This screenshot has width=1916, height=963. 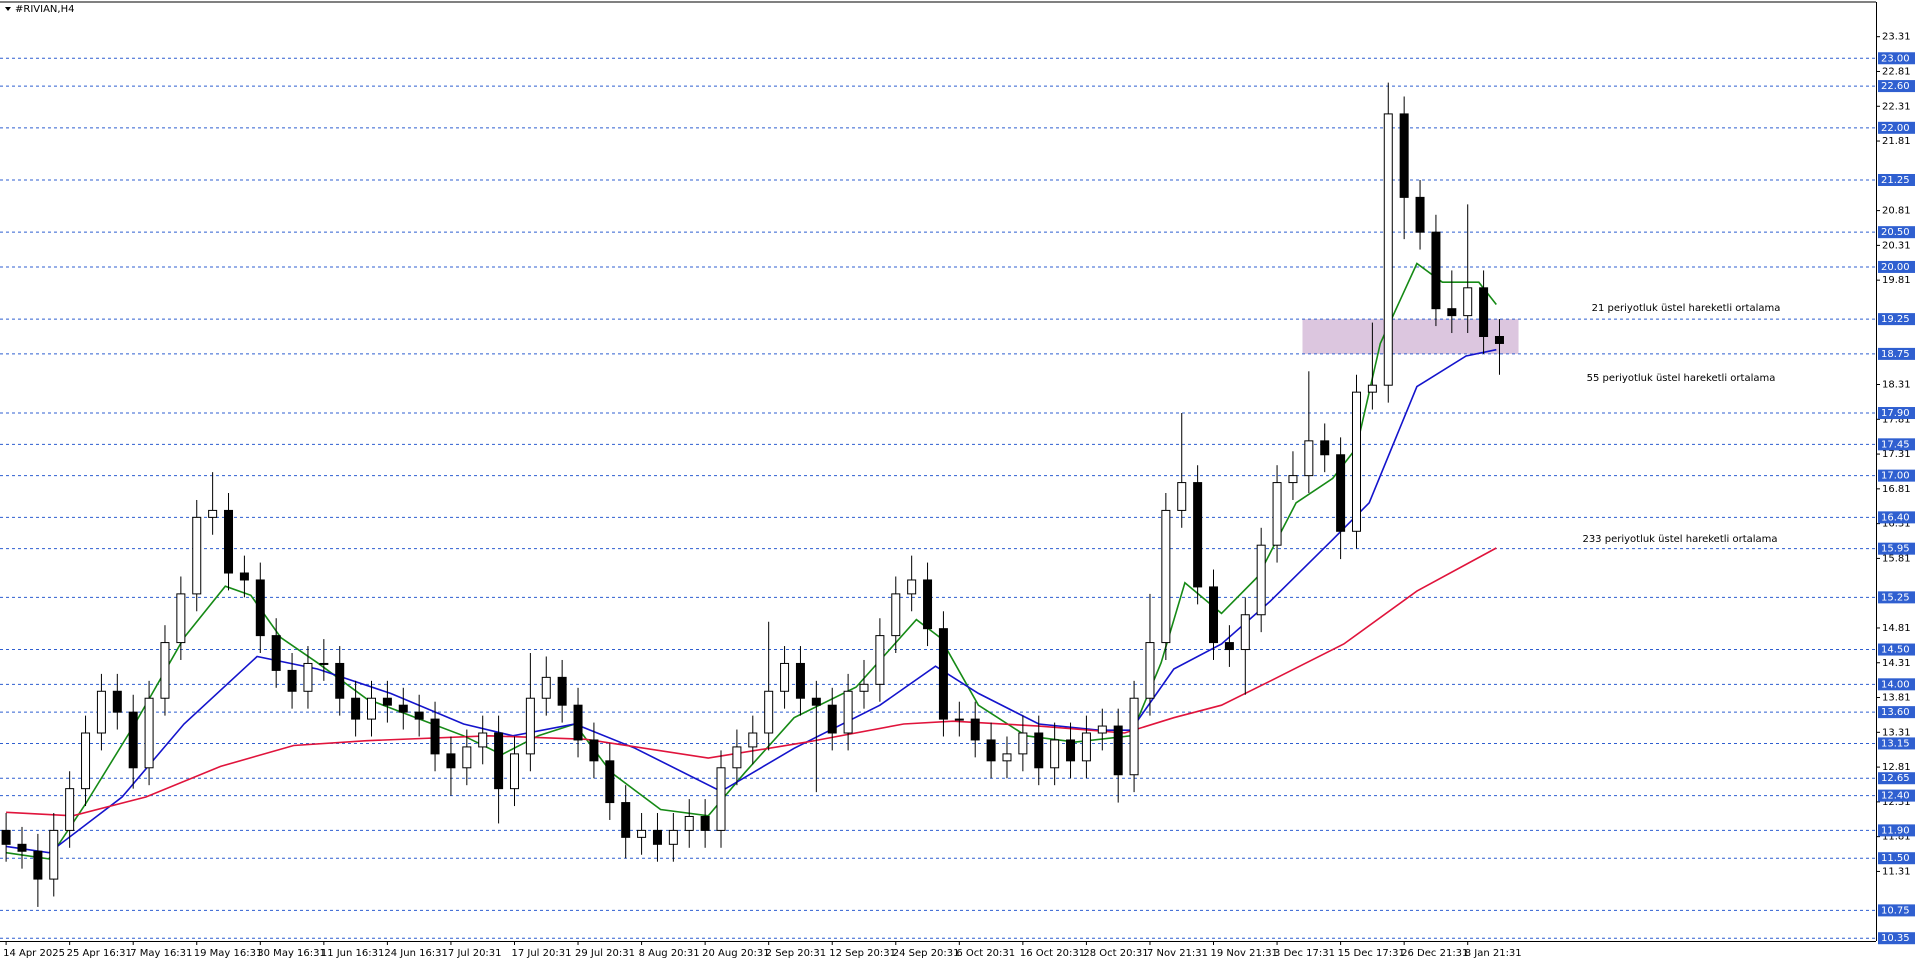 I want to click on x-tick-label: 15 Dec 17:31, so click(x=1371, y=953).